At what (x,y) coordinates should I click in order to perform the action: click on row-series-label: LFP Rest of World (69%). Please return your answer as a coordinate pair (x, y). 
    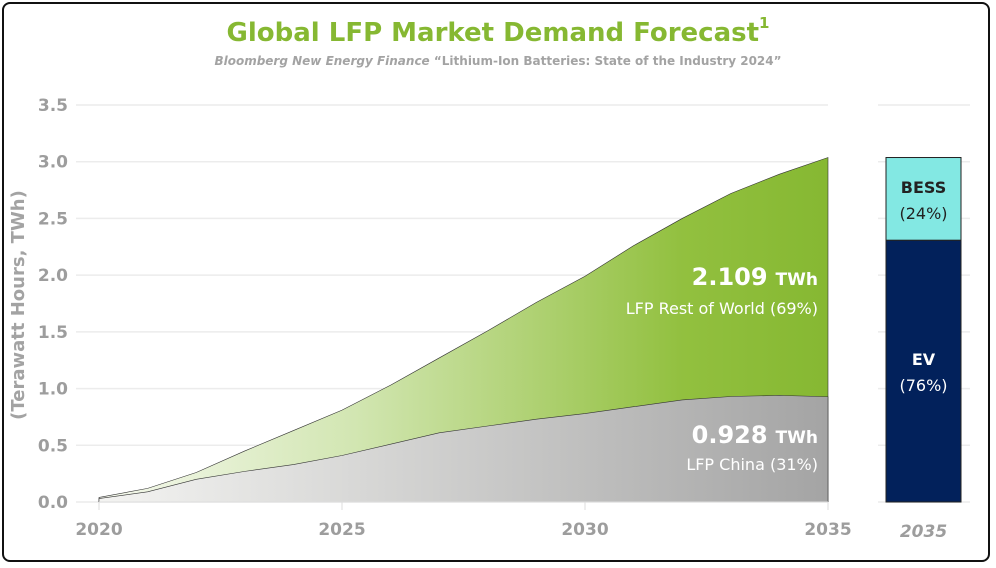
    Looking at the image, I should click on (722, 308).